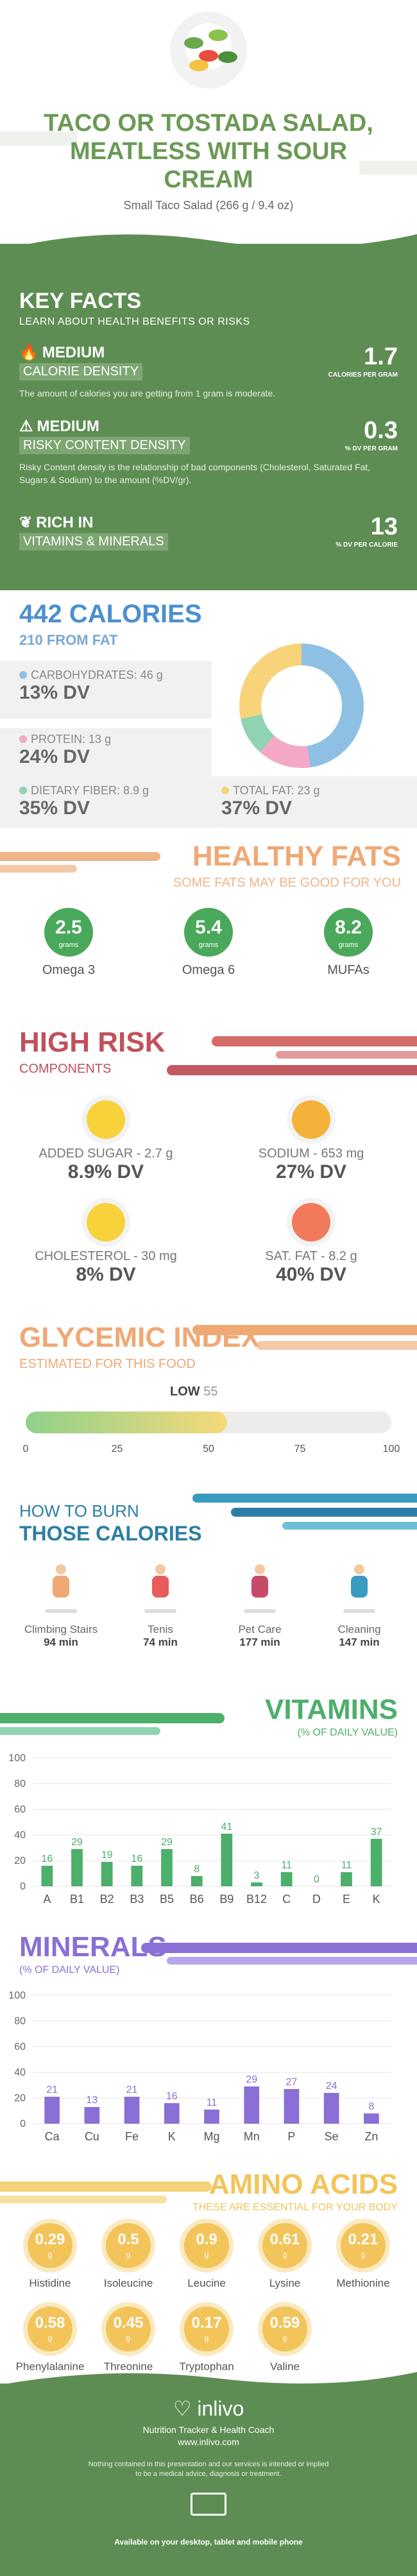 This screenshot has width=417, height=2576. Describe the element at coordinates (197, 1869) in the screenshot. I see `bar-value-label: 8` at that location.